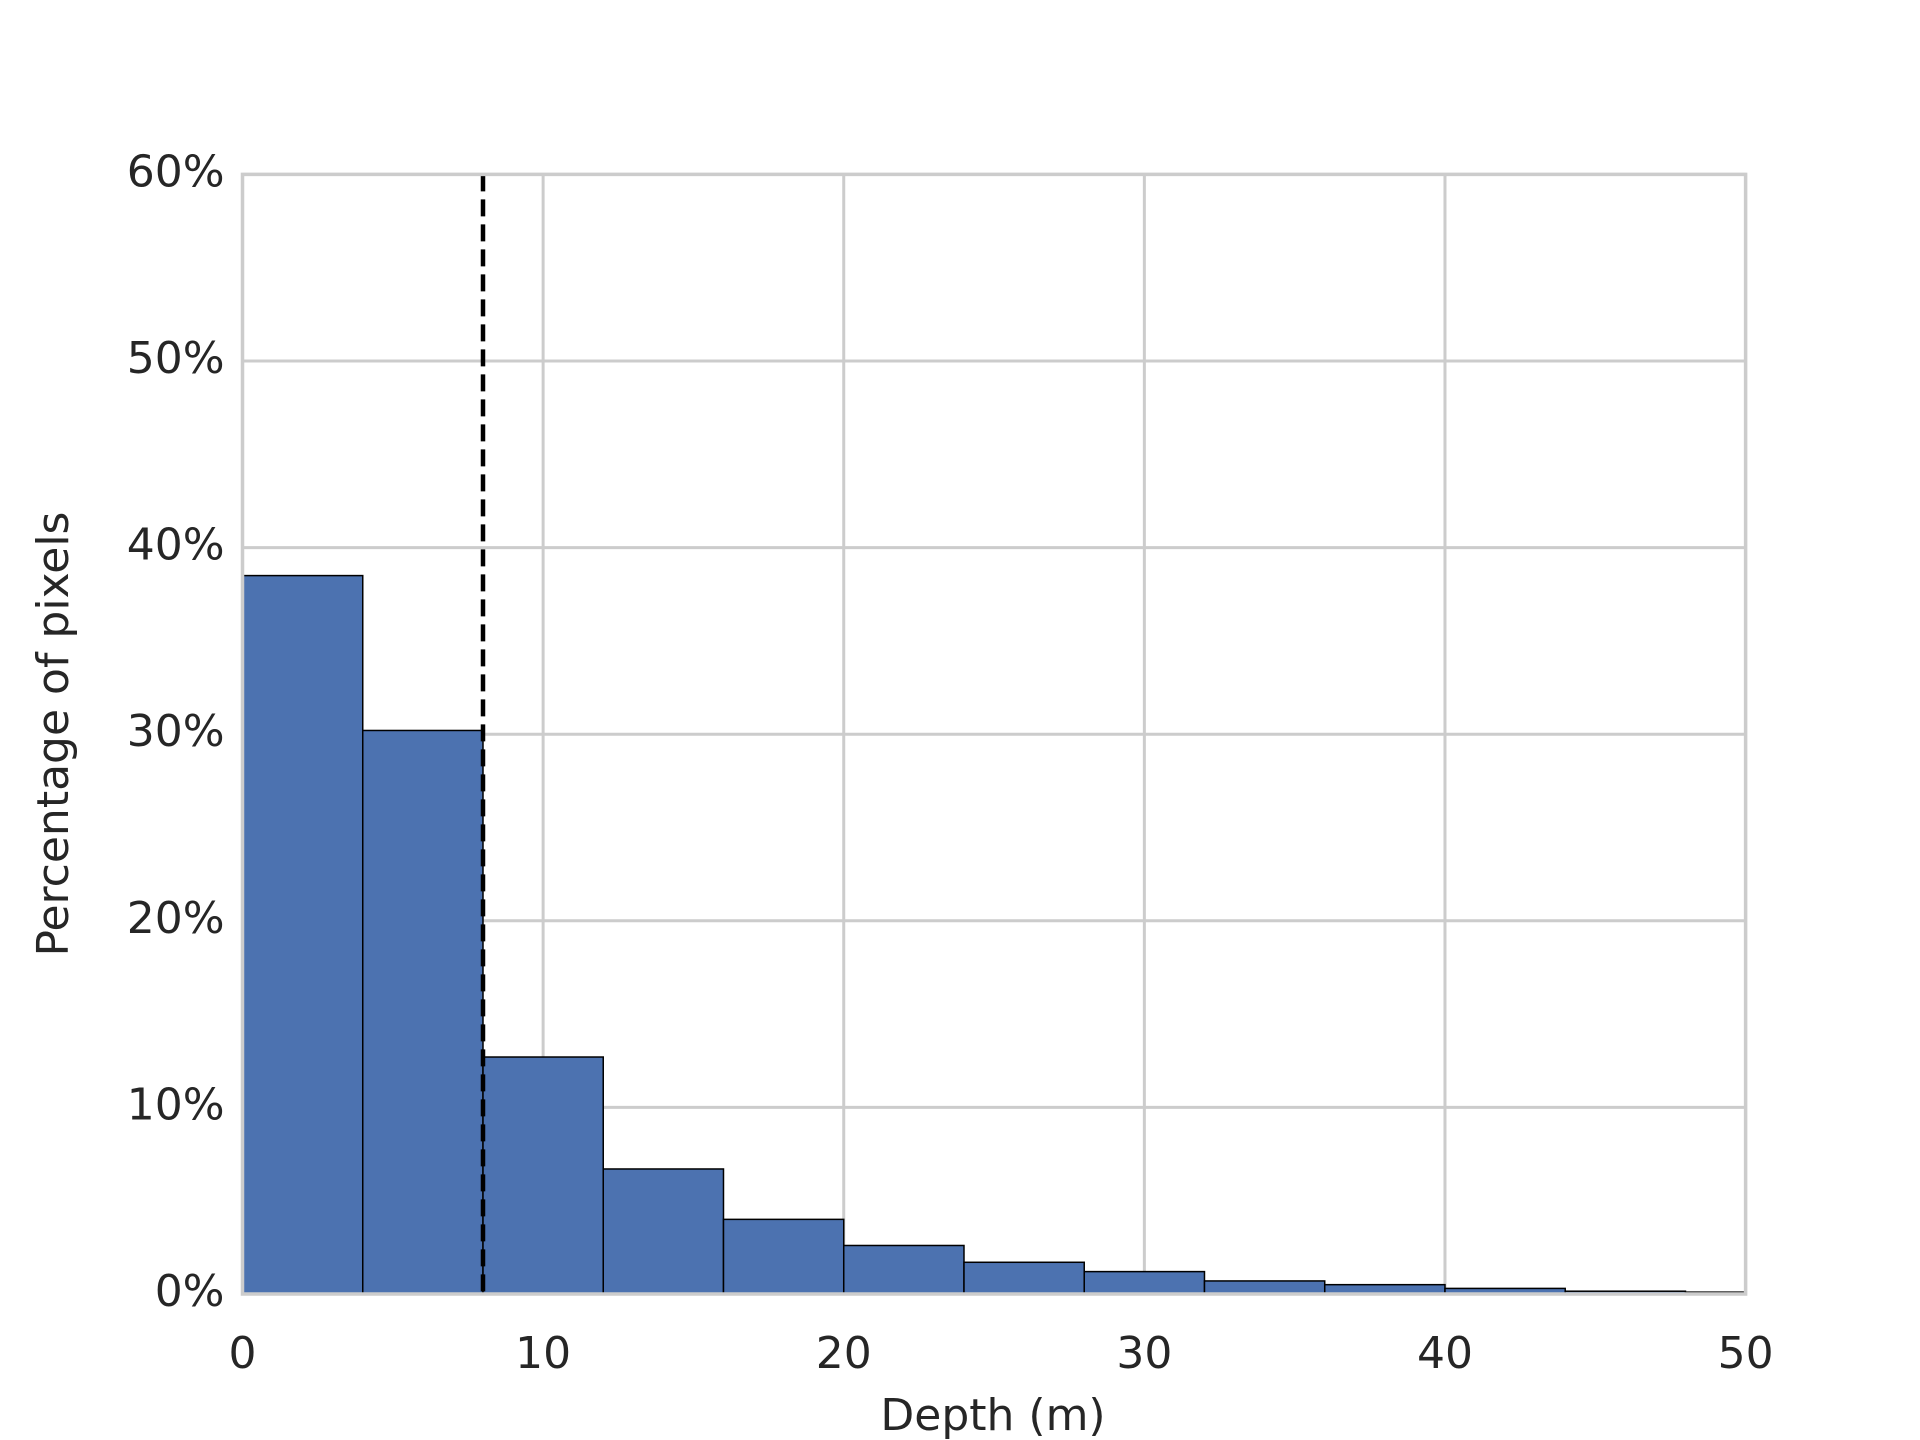  What do you see at coordinates (844, 1353) in the screenshot?
I see `x-tick-label: 20` at bounding box center [844, 1353].